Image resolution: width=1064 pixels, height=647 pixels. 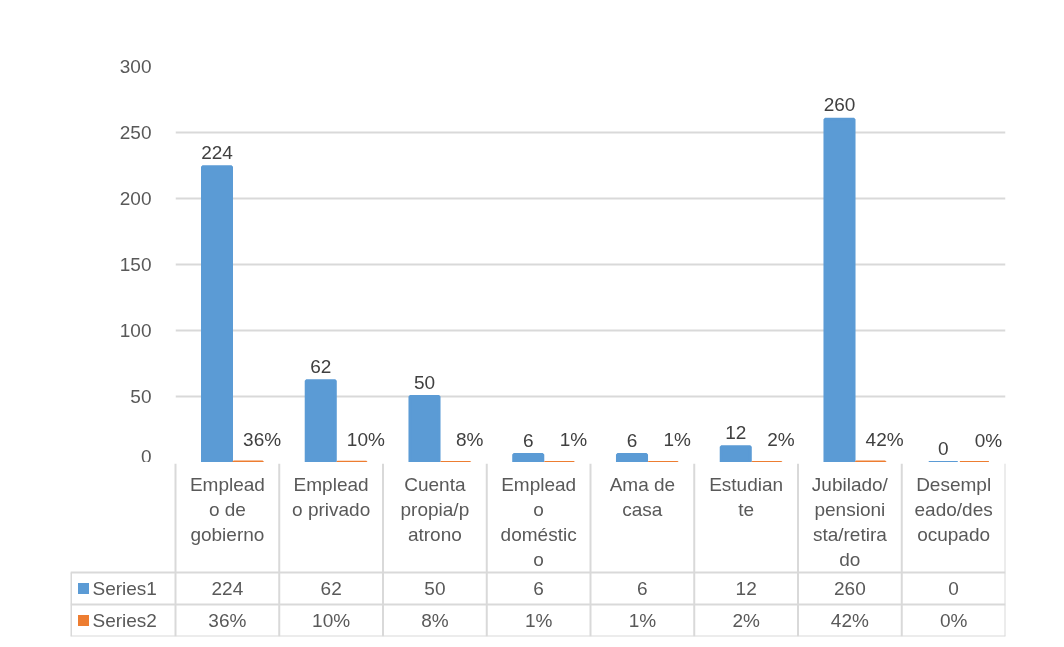 I want to click on y-tick-label: 250, so click(x=135, y=132).